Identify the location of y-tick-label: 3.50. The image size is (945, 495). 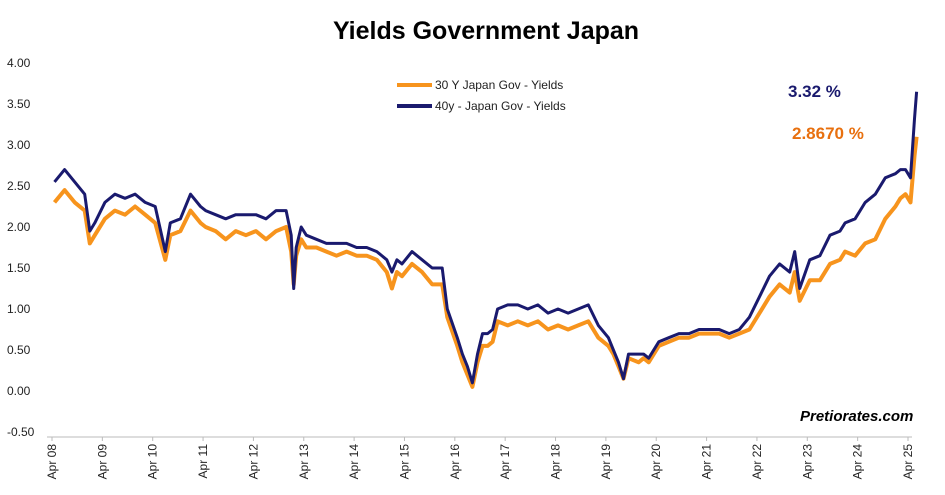
(19, 104).